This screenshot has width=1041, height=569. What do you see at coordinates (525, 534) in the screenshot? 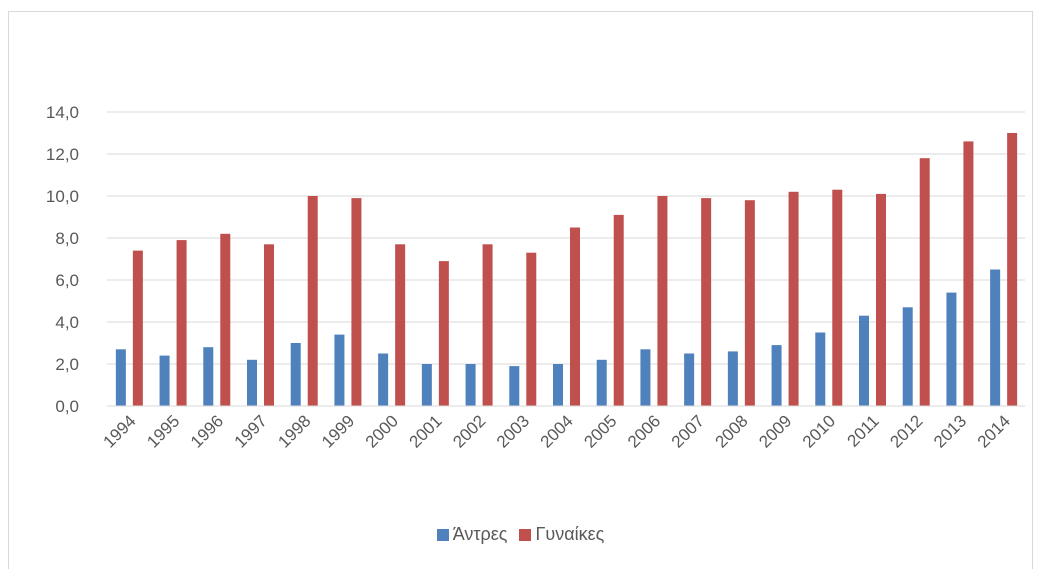
I see `legend-swatch-women` at bounding box center [525, 534].